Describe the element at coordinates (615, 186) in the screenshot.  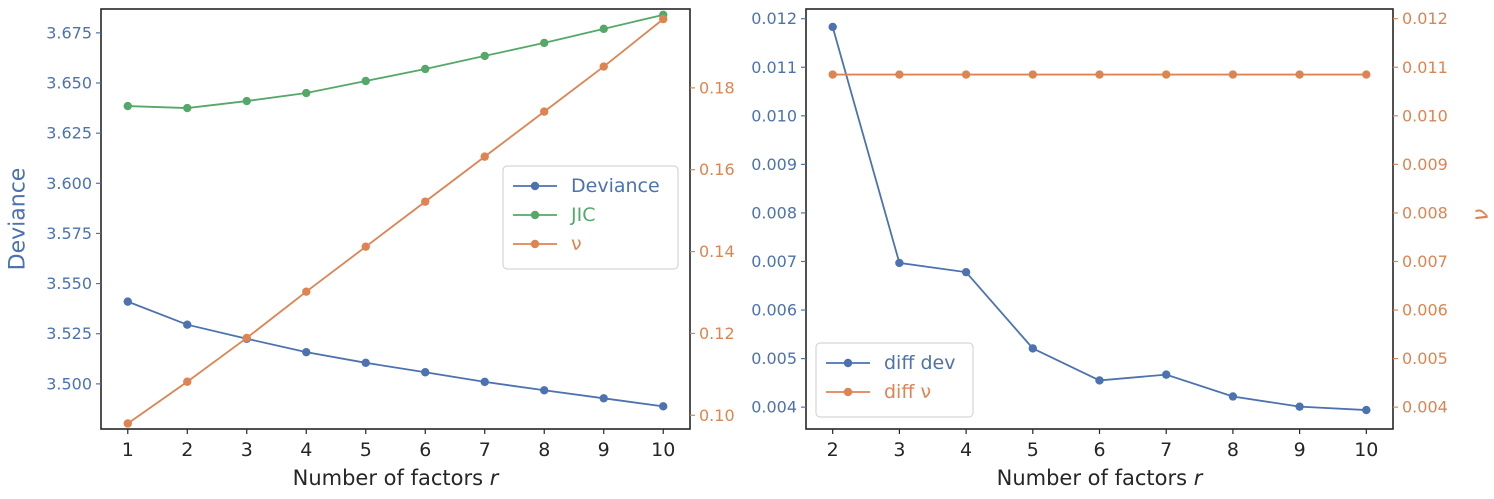
I see `legend-entry-label: Deviance` at that location.